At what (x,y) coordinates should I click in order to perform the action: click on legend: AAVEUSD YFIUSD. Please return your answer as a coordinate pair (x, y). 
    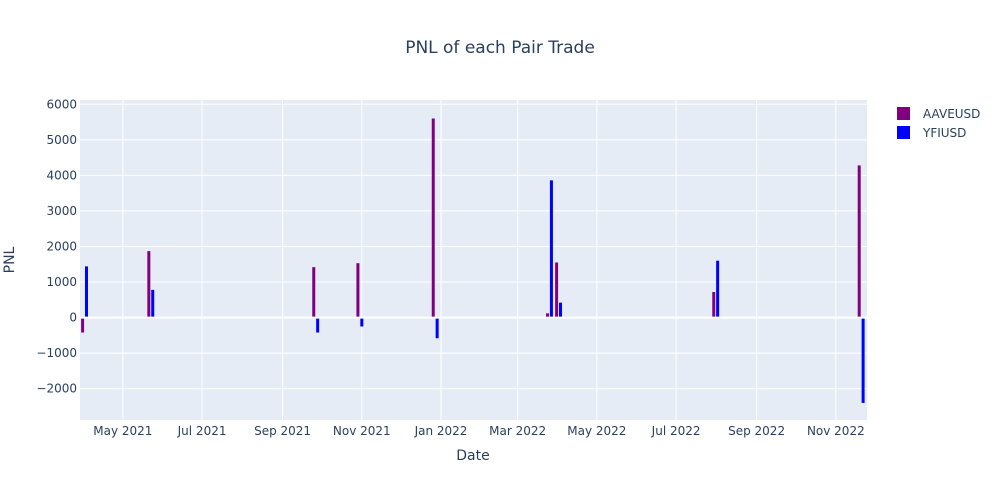
    Looking at the image, I should click on (938, 123).